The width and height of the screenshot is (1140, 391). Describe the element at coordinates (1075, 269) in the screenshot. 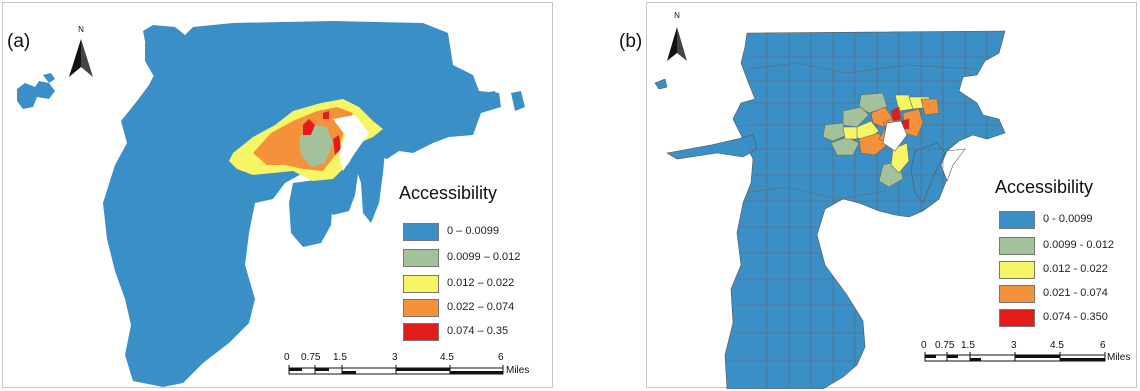

I see `legend-item-label: 0.012 - 0.022` at that location.